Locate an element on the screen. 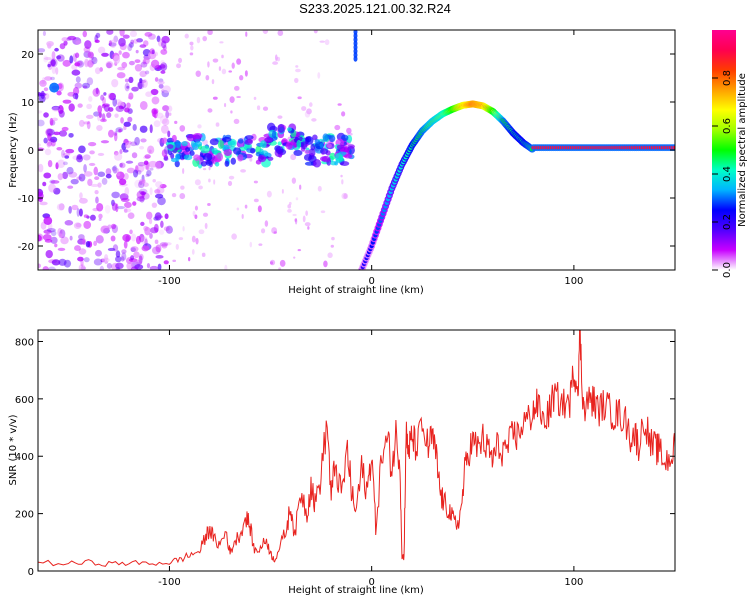 The image size is (750, 600). snr-x-tick-label: 0 is located at coordinates (371, 582).